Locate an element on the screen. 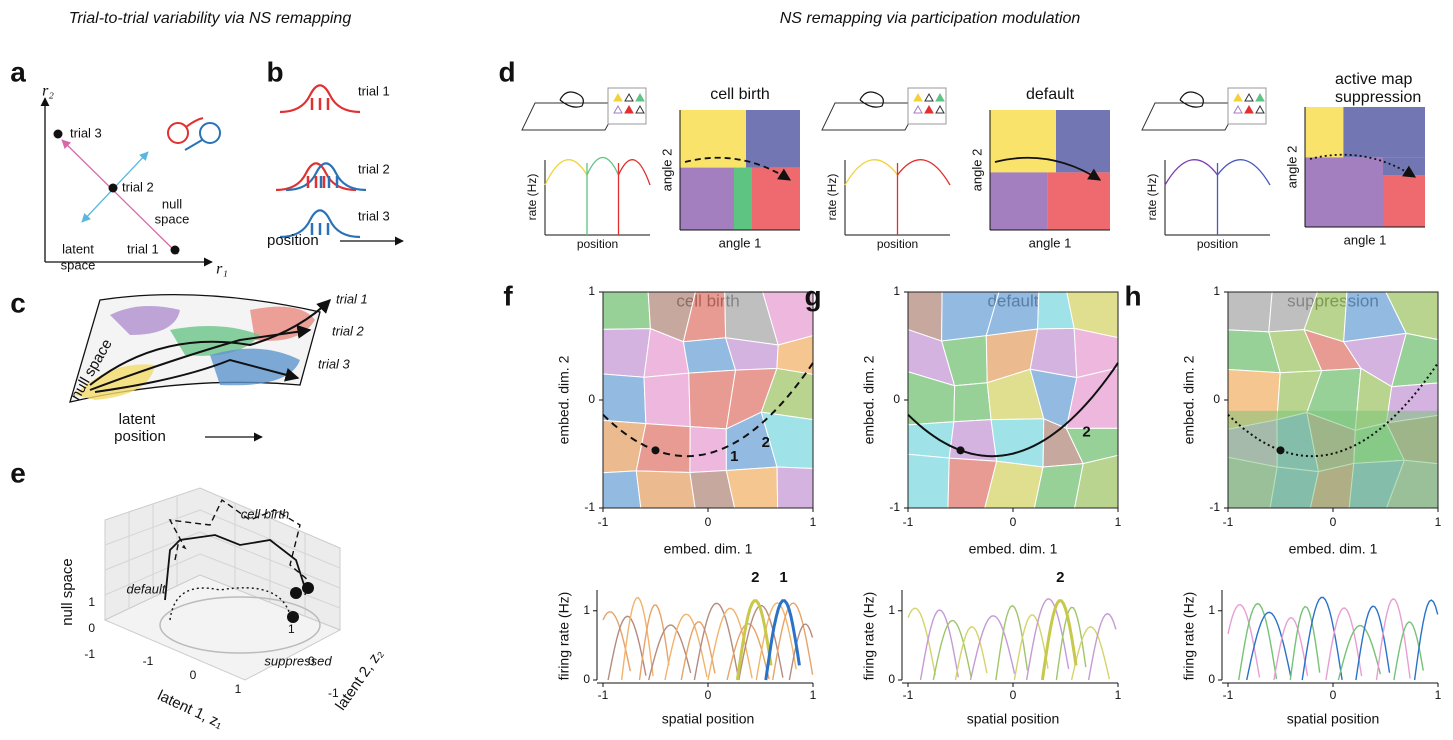  neuron is located at coordinates (210, 133).